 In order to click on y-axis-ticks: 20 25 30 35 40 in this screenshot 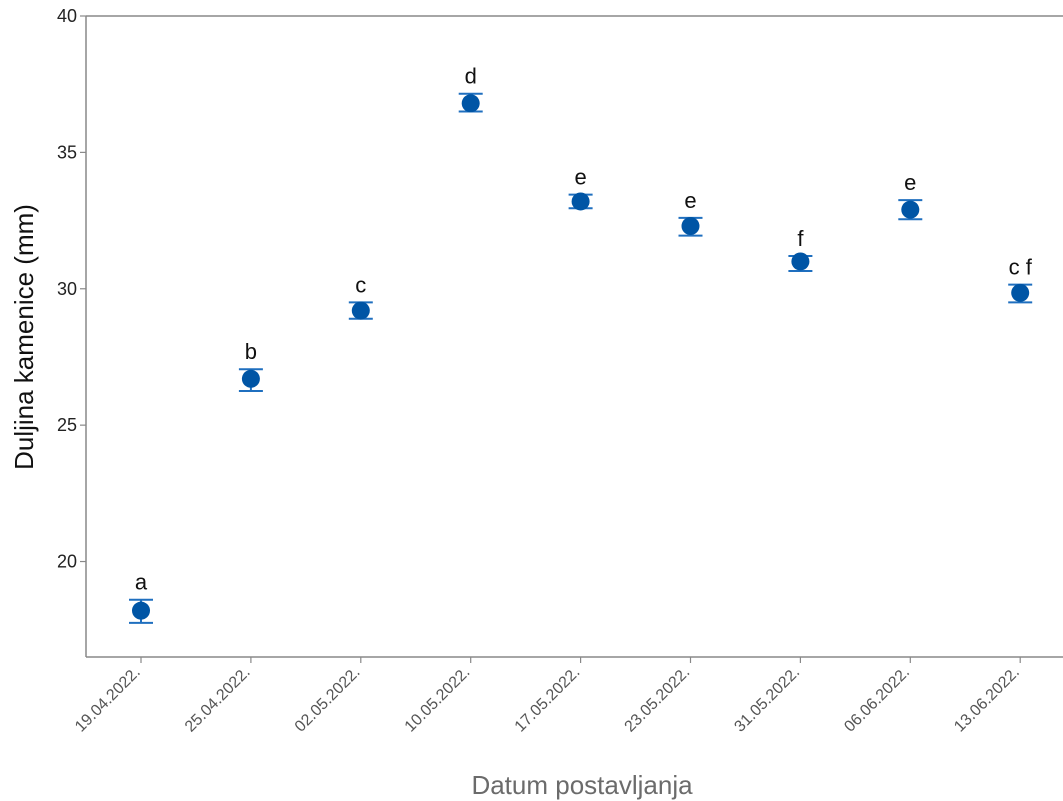, I will do `click(71, 289)`.